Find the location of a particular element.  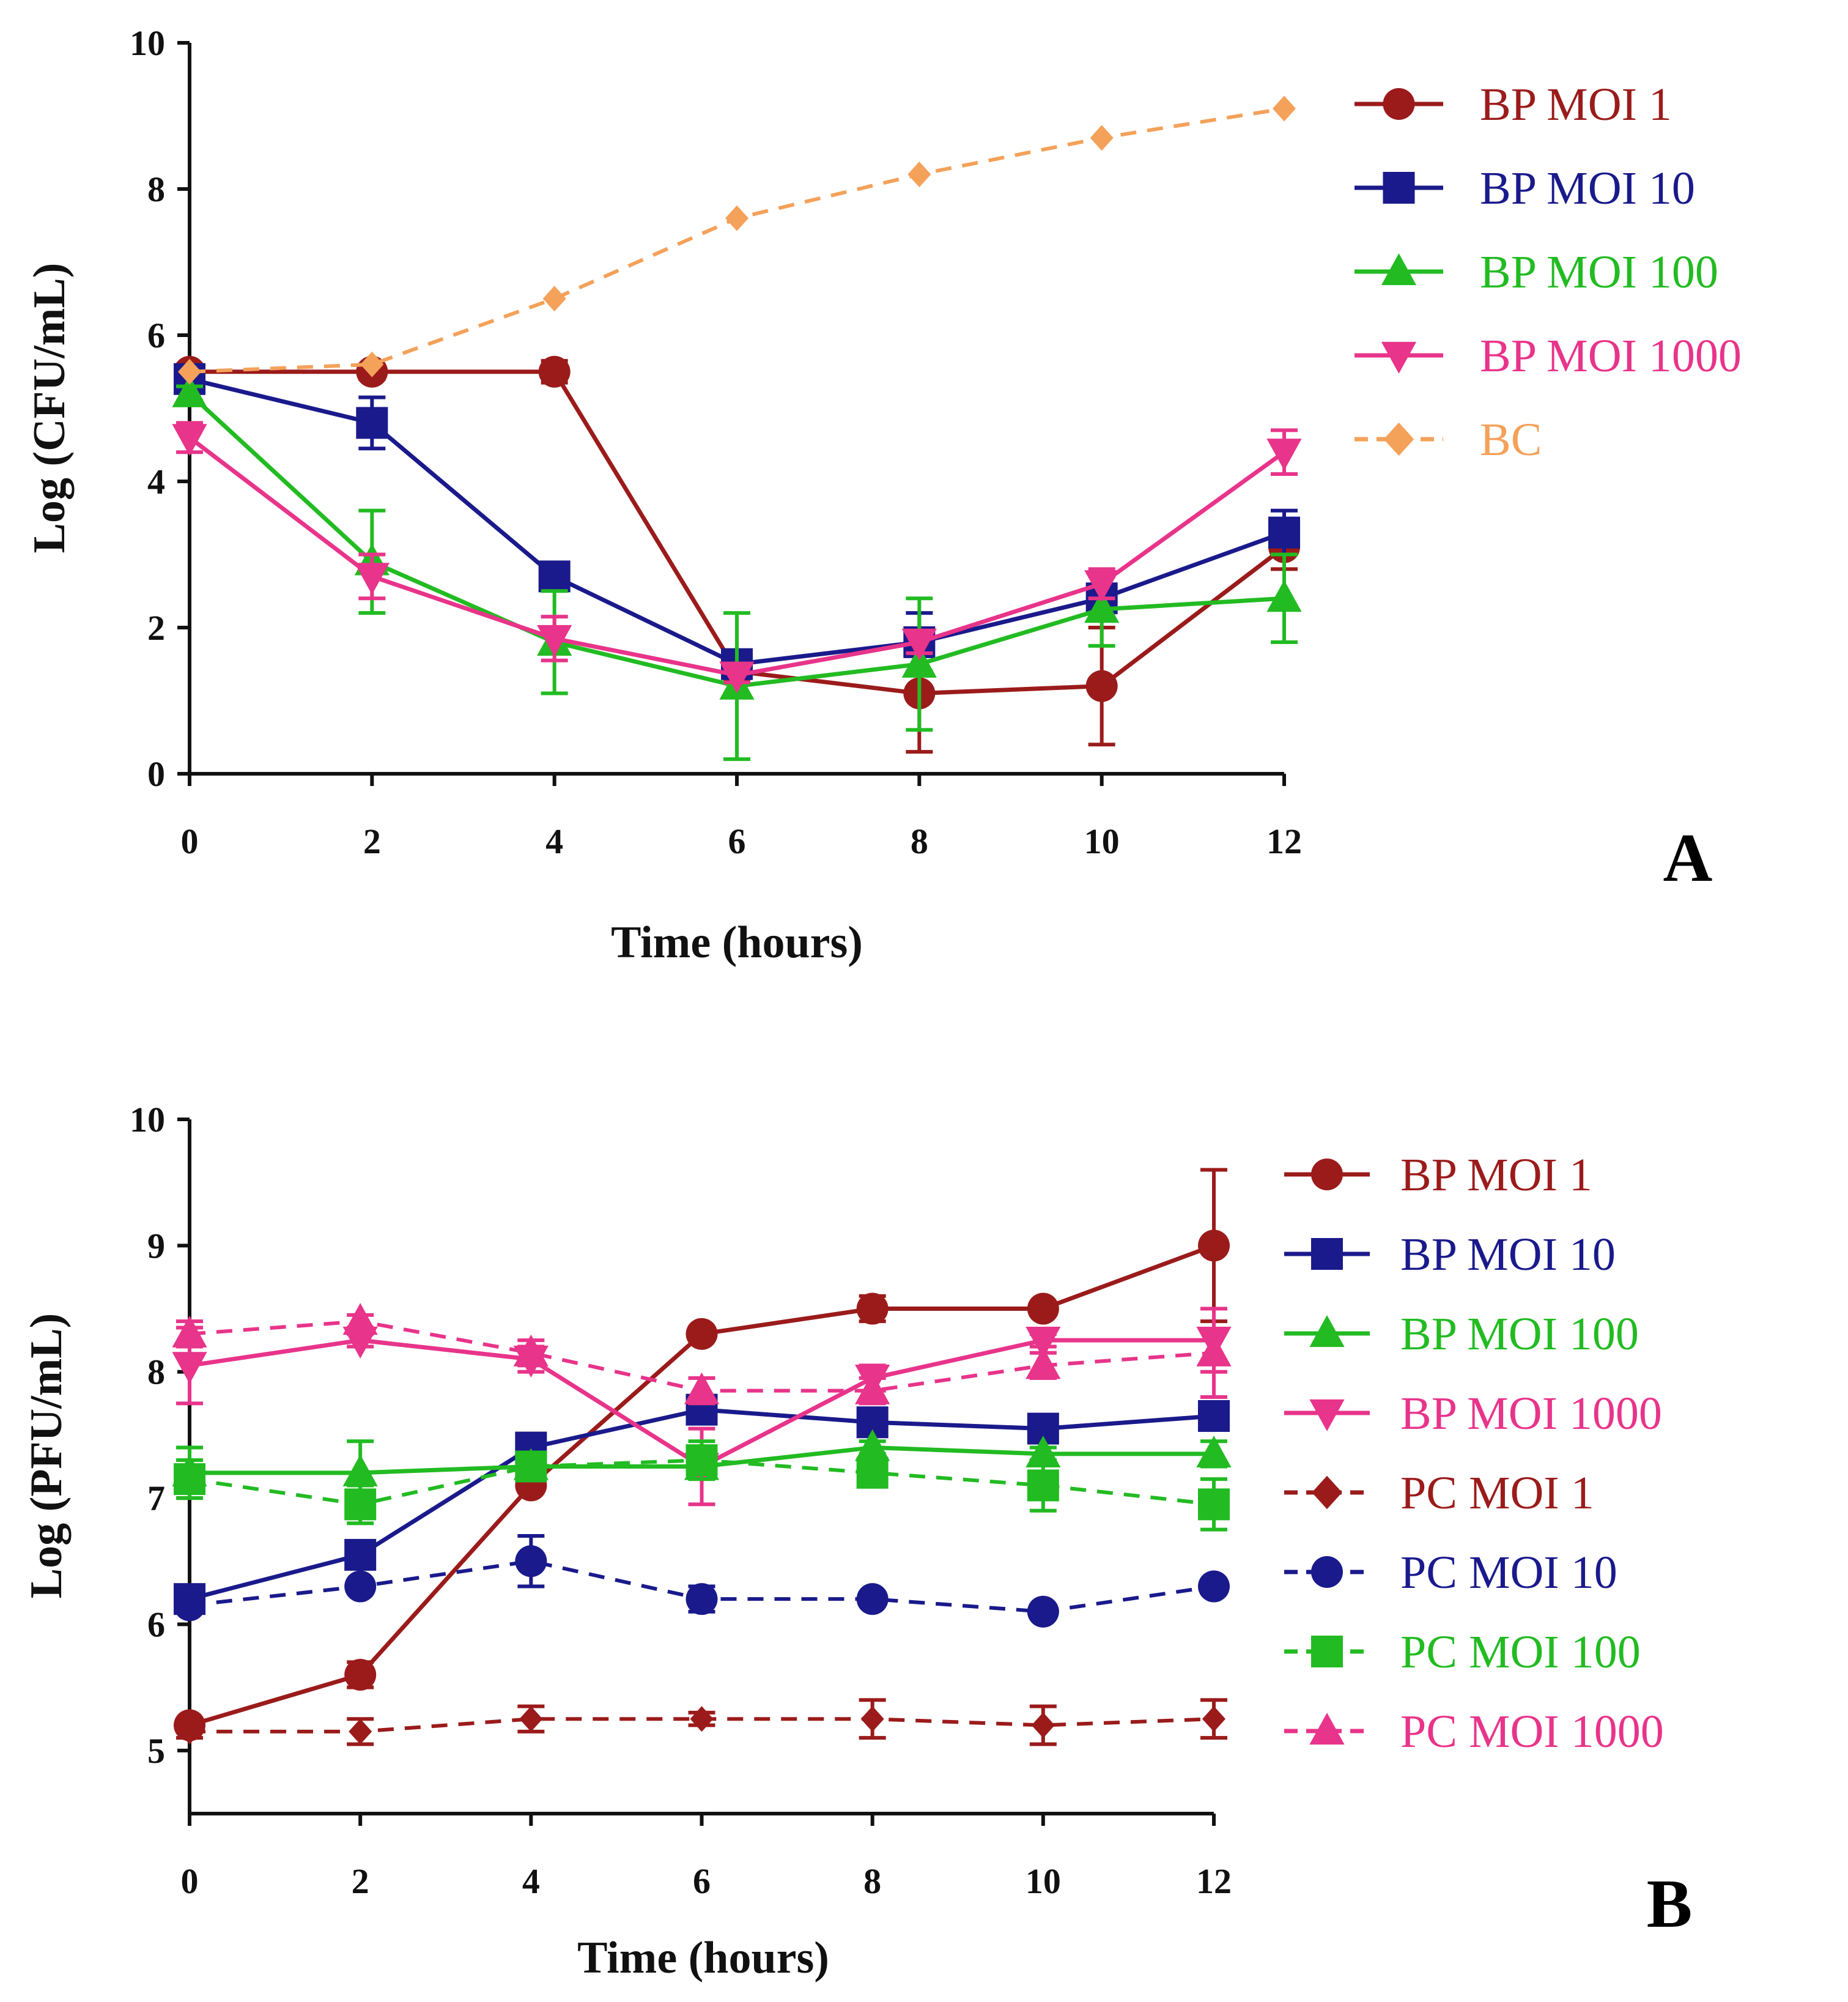

x-tick-label: 0 is located at coordinates (190, 1881).